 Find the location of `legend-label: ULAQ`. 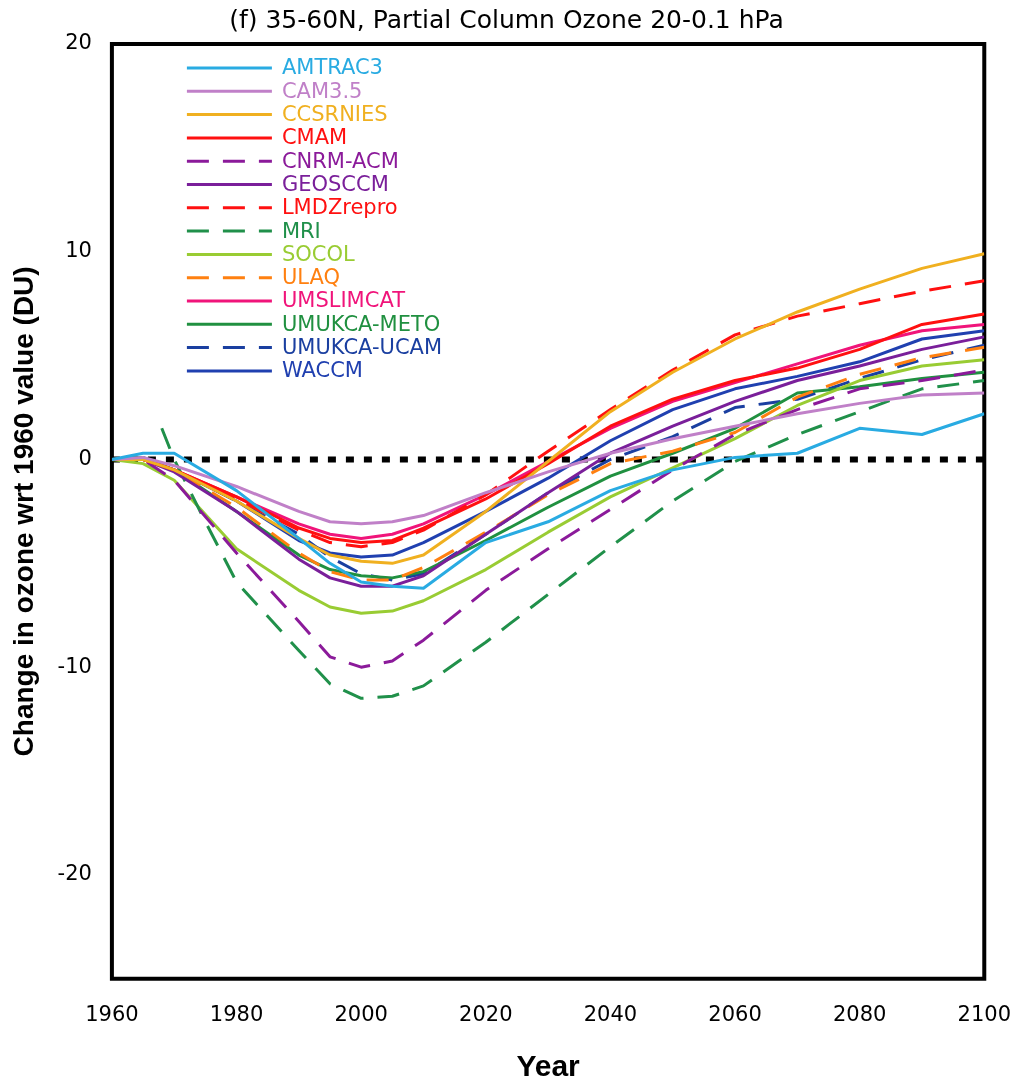

legend-label: ULAQ is located at coordinates (310, 277).